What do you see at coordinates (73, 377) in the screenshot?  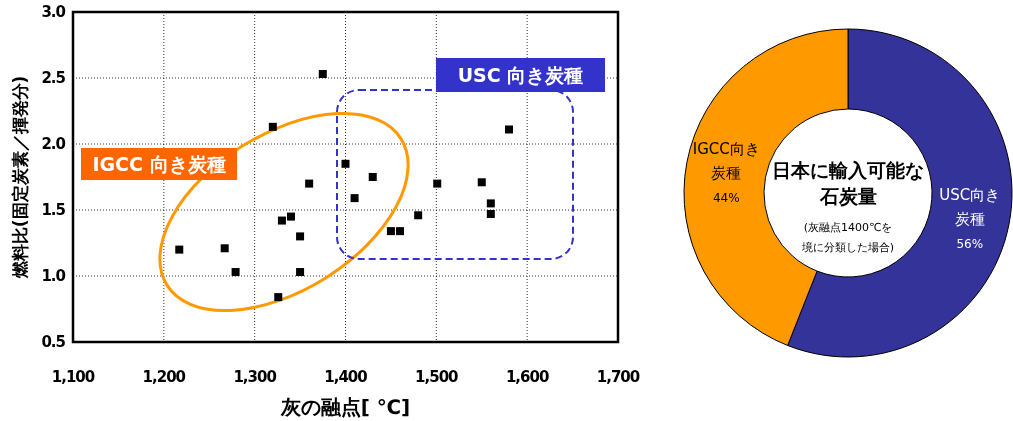 I see `x-tick-label: 1,100` at bounding box center [73, 377].